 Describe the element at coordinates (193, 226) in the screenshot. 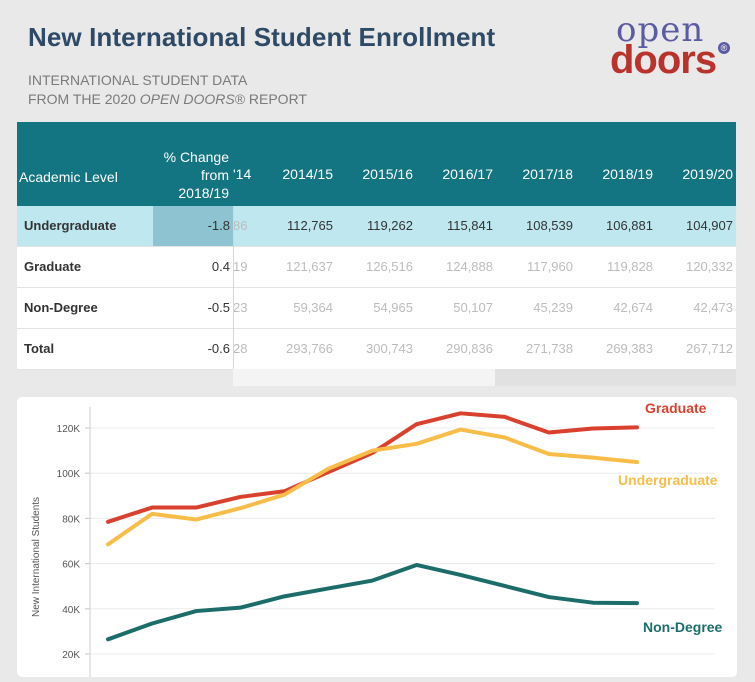

I see `highlight-cell` at that location.